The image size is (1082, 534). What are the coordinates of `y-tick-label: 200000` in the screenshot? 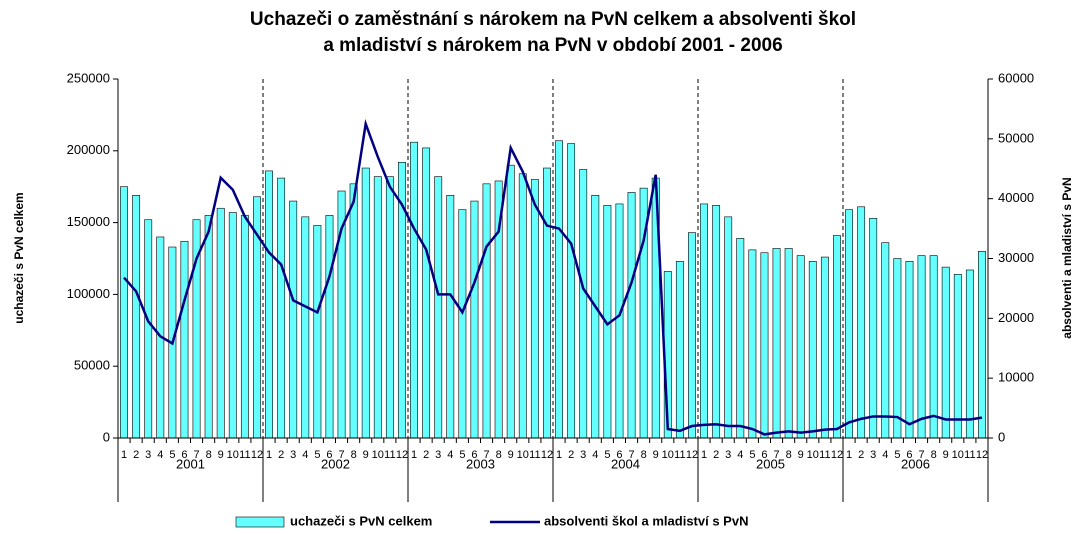 It's located at (88, 149).